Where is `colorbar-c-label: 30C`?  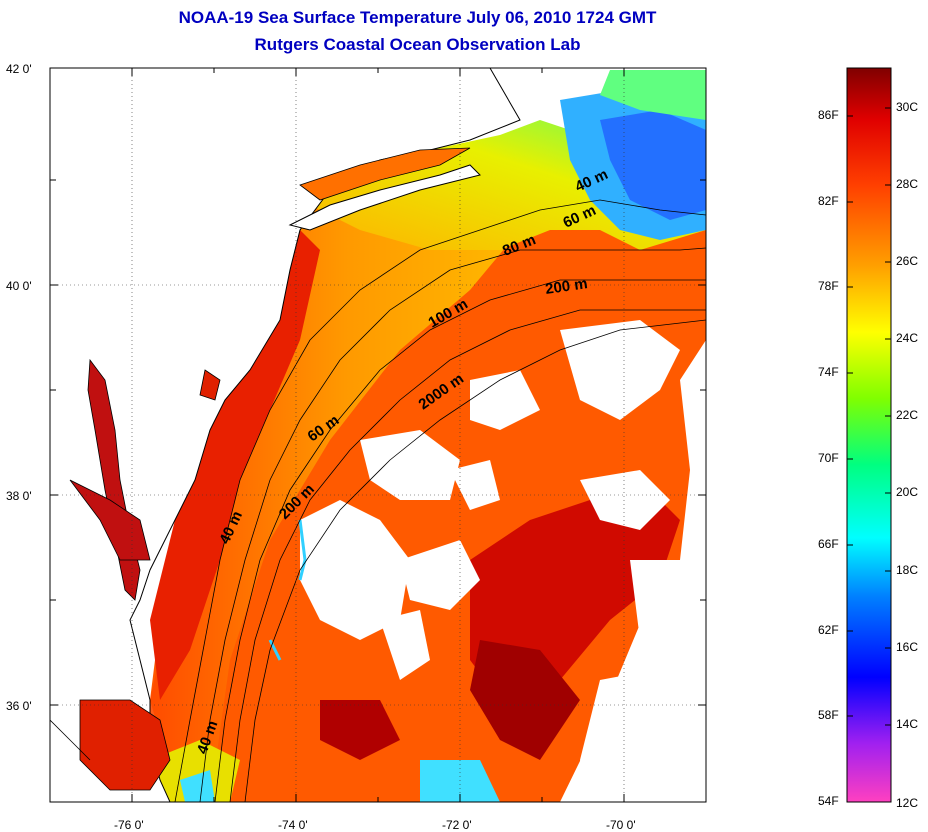 colorbar-c-label: 30C is located at coordinates (907, 107).